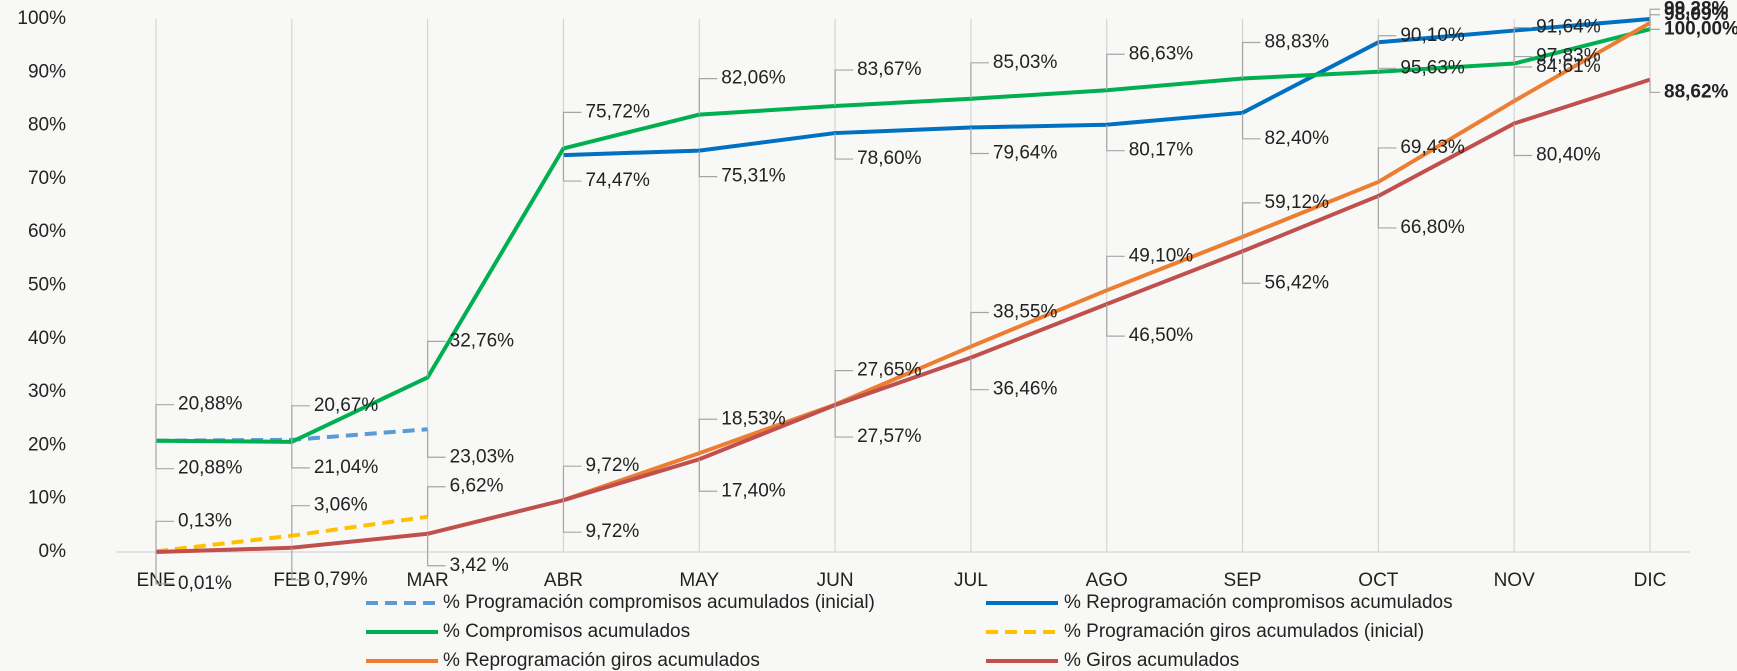  Describe the element at coordinates (1297, 138) in the screenshot. I see `data-label: 82,40%` at that location.